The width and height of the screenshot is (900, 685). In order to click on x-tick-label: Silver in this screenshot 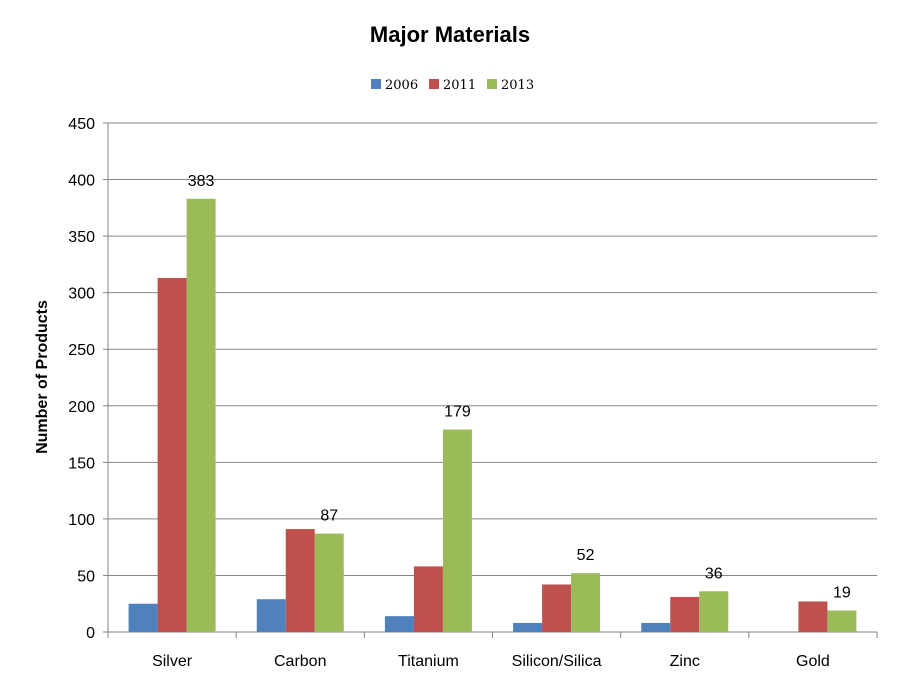, I will do `click(172, 661)`.